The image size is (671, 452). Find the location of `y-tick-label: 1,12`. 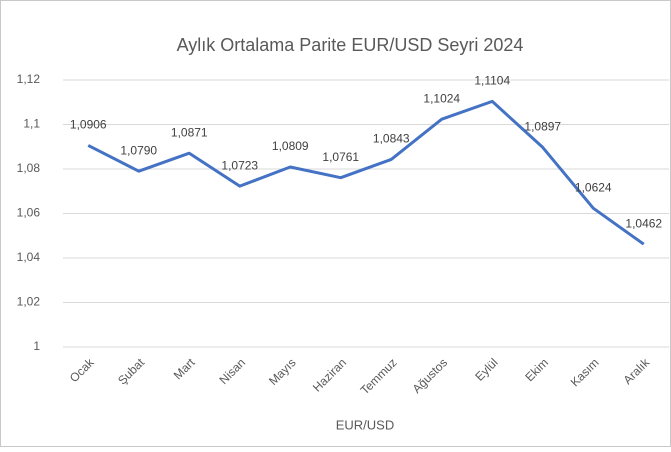

y-tick-label: 1,12 is located at coordinates (29, 79).